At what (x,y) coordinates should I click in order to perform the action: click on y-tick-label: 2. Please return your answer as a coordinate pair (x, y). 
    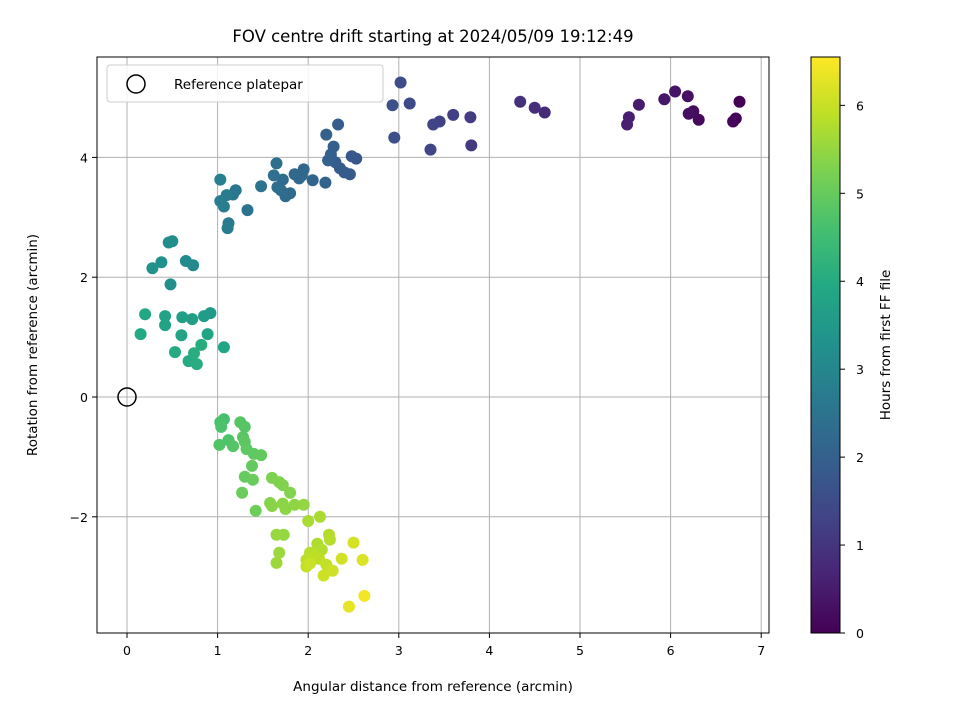
    Looking at the image, I should click on (84, 277).